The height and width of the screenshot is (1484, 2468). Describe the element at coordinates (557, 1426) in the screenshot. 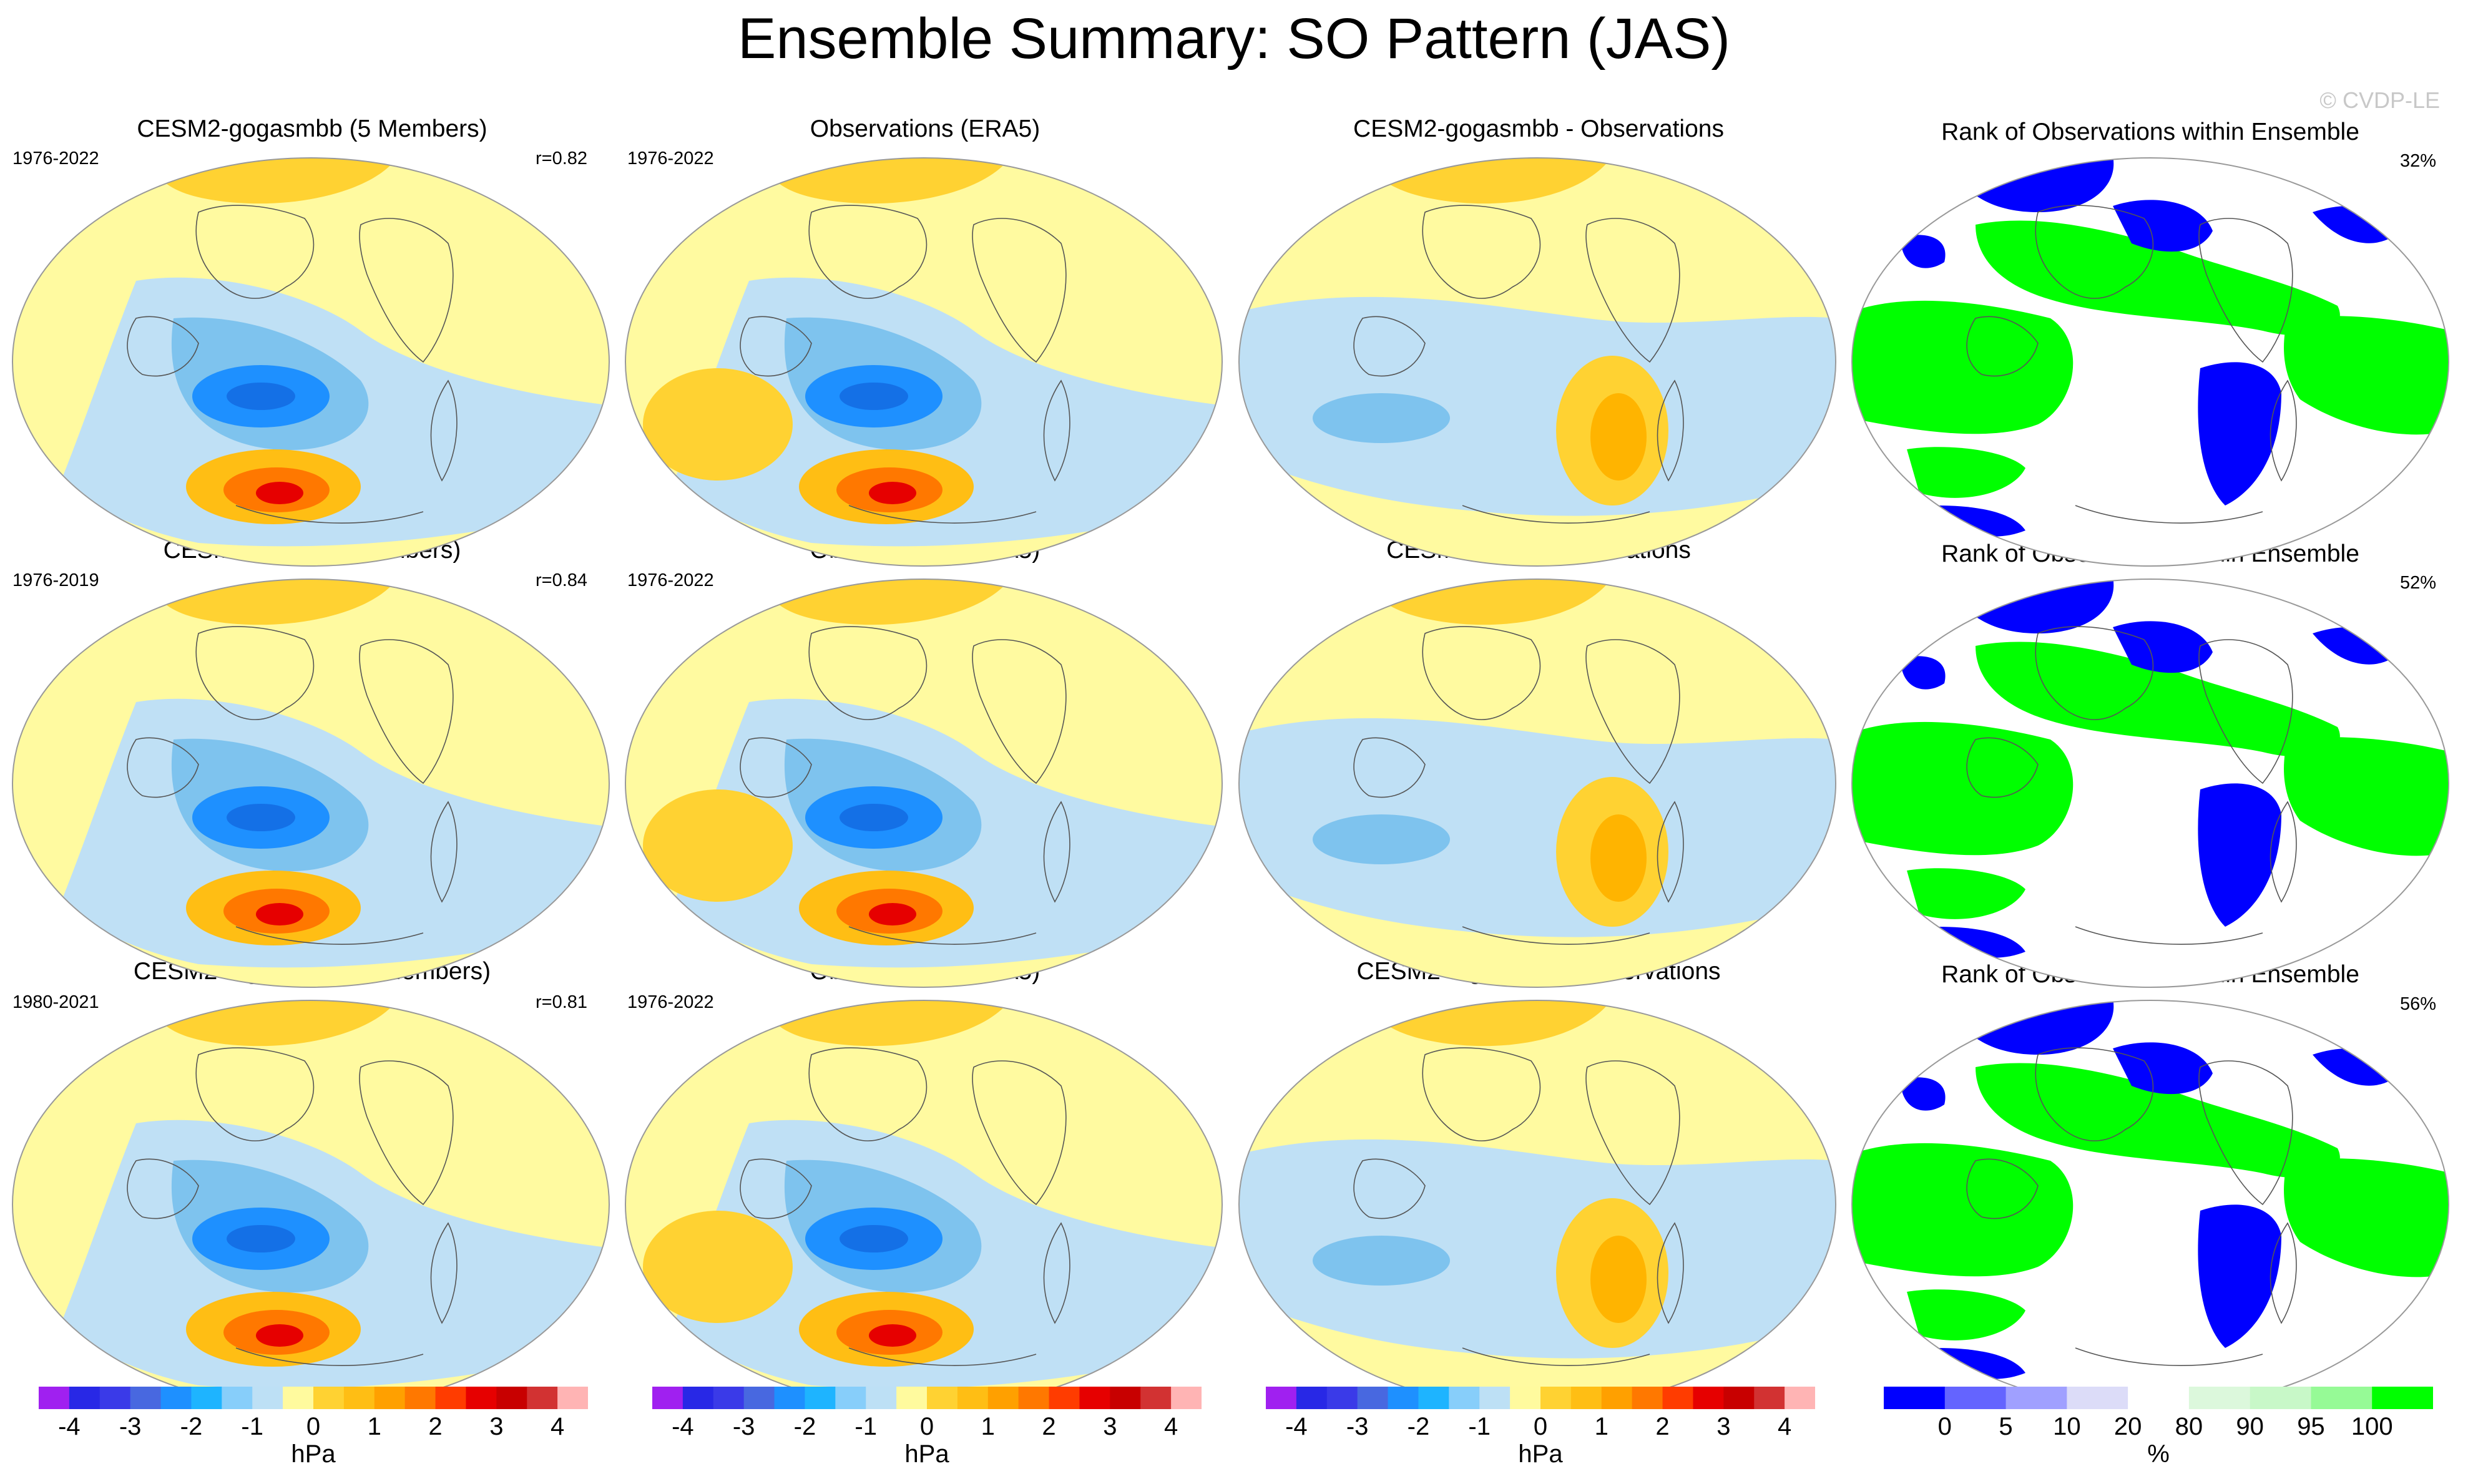

I see `hpa-colorbar-1-tick-label: 4` at that location.